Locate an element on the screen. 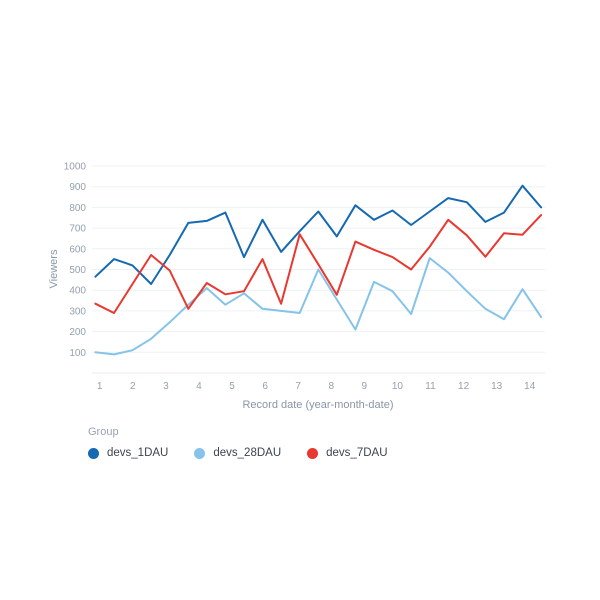  x-tick-9: 9 is located at coordinates (365, 386).